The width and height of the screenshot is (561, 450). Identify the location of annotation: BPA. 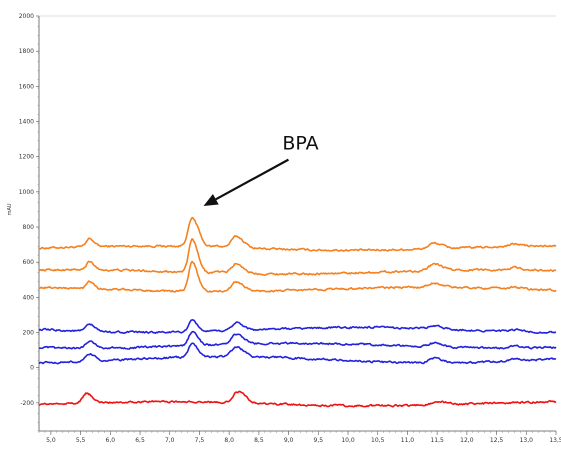
(261, 169).